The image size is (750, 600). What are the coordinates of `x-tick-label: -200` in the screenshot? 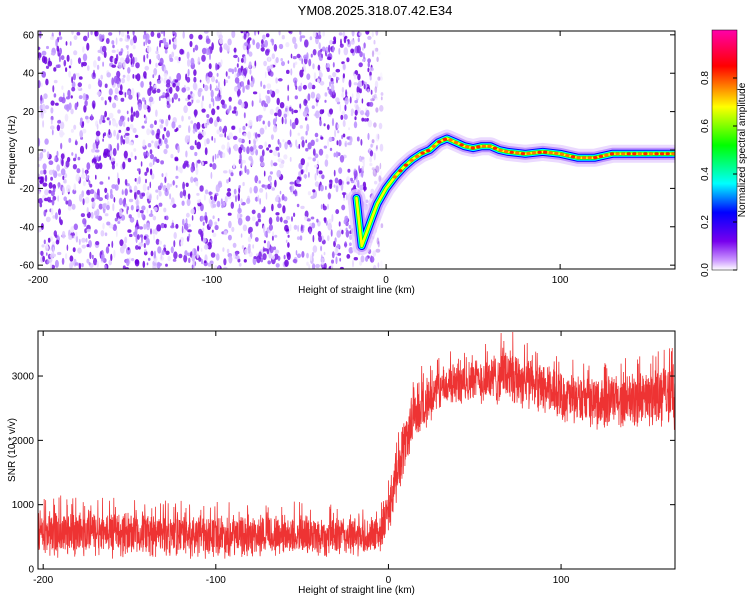 It's located at (38, 280).